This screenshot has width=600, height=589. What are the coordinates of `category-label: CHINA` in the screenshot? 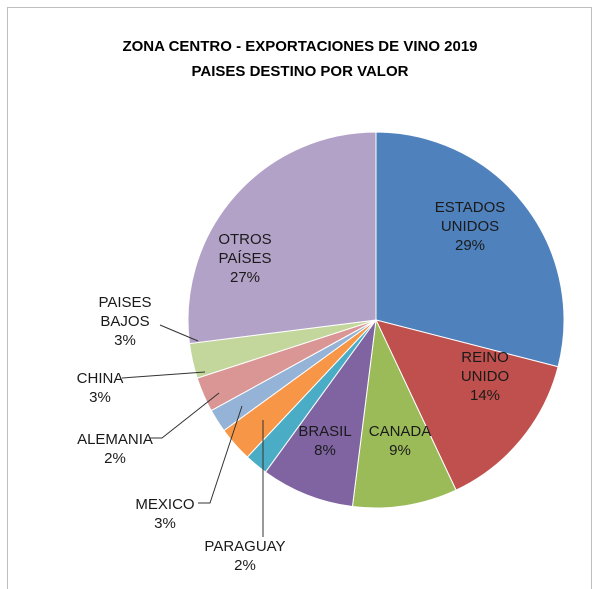 It's located at (100, 378).